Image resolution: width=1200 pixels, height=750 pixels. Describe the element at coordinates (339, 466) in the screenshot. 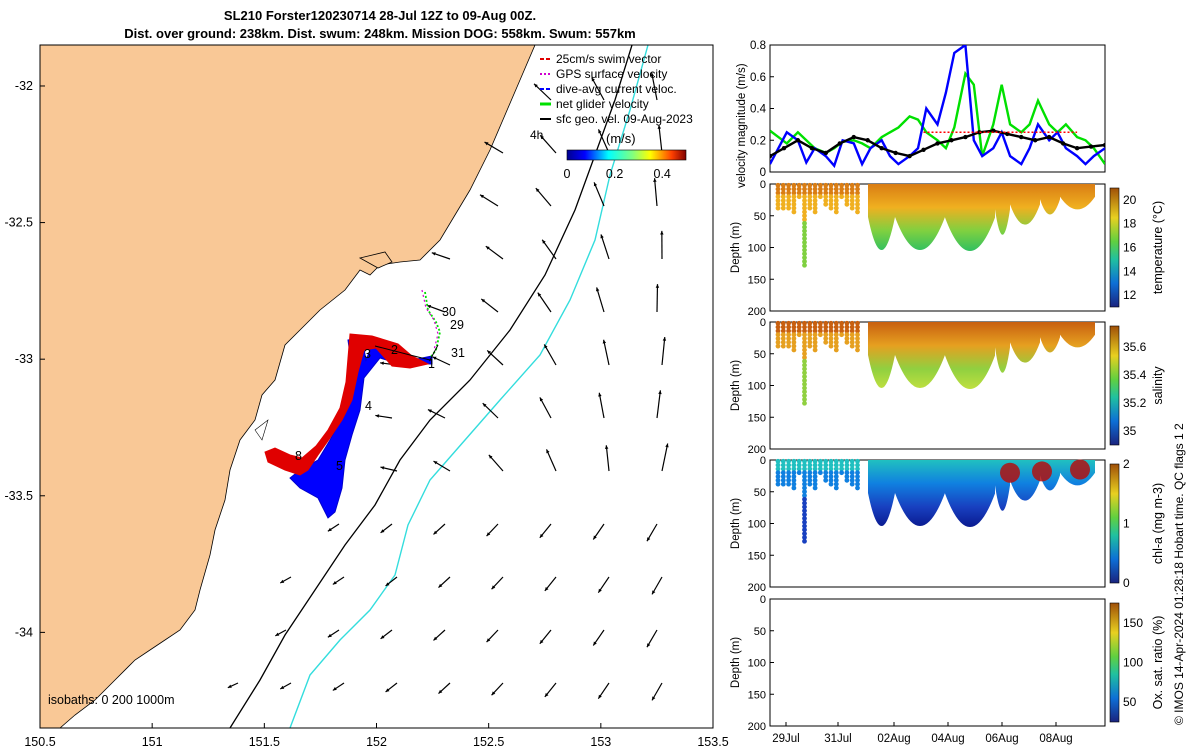

I see `day-label: 5` at that location.